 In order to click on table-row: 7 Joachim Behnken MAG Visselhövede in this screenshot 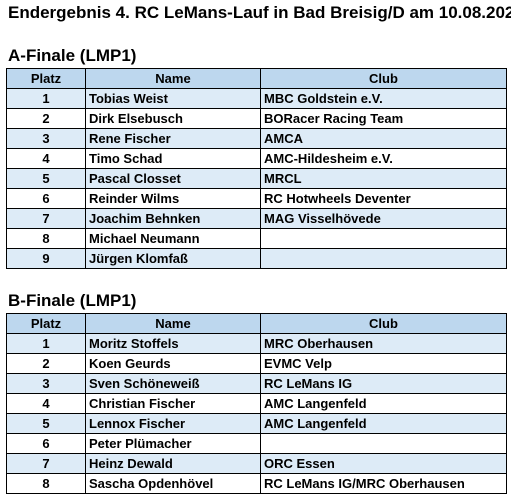, I will do `click(256, 218)`.